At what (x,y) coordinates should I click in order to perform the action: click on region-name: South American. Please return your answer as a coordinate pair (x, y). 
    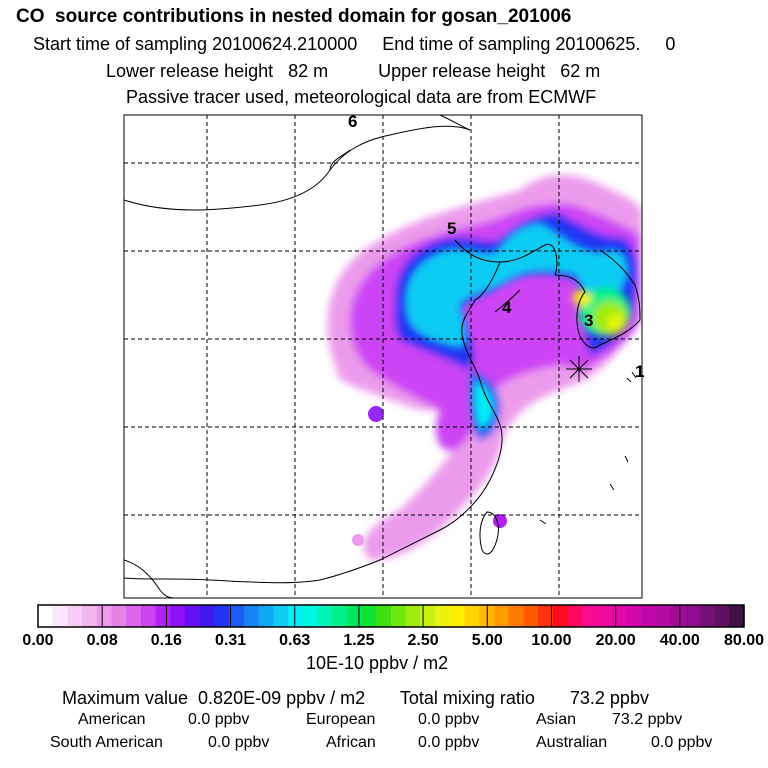
    Looking at the image, I should click on (106, 742).